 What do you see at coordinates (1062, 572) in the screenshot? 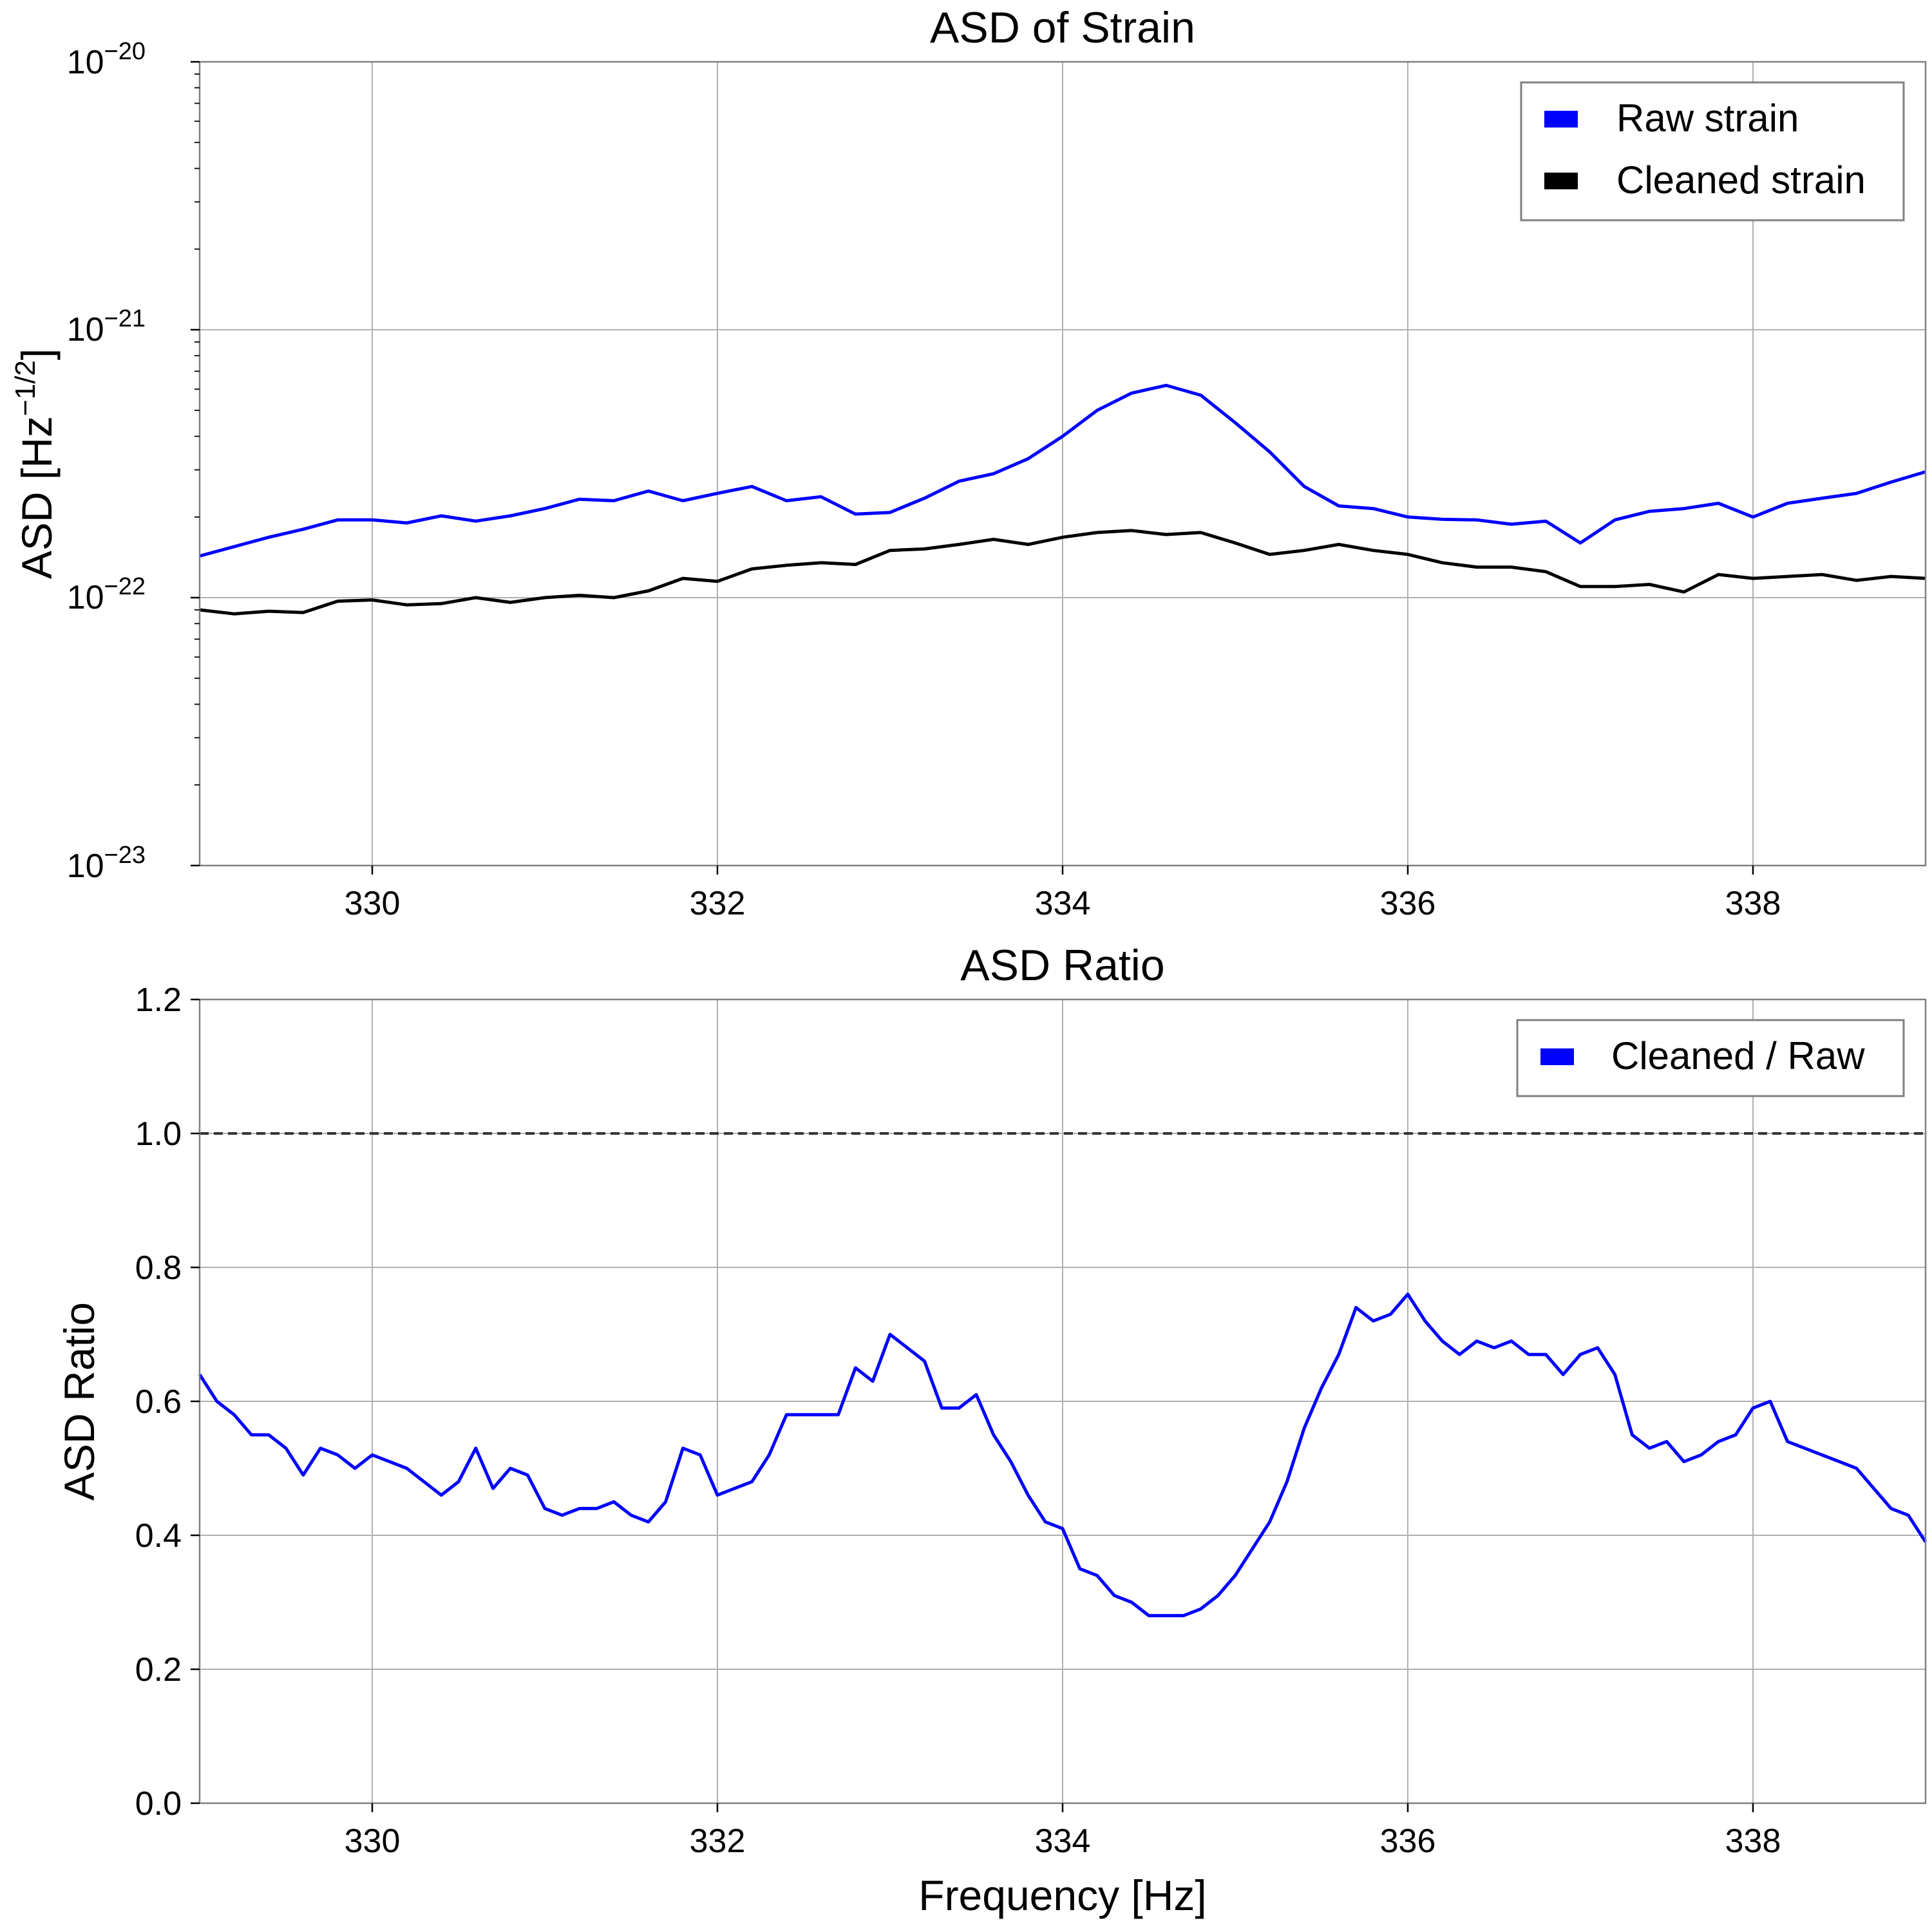
I see `cleaned-strain-series-line` at bounding box center [1062, 572].